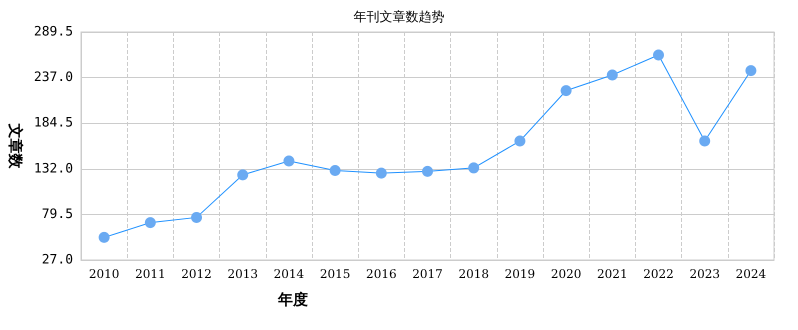 The height and width of the screenshot is (330, 798). What do you see at coordinates (150, 274) in the screenshot?
I see `x-tick-label: 2011` at bounding box center [150, 274].